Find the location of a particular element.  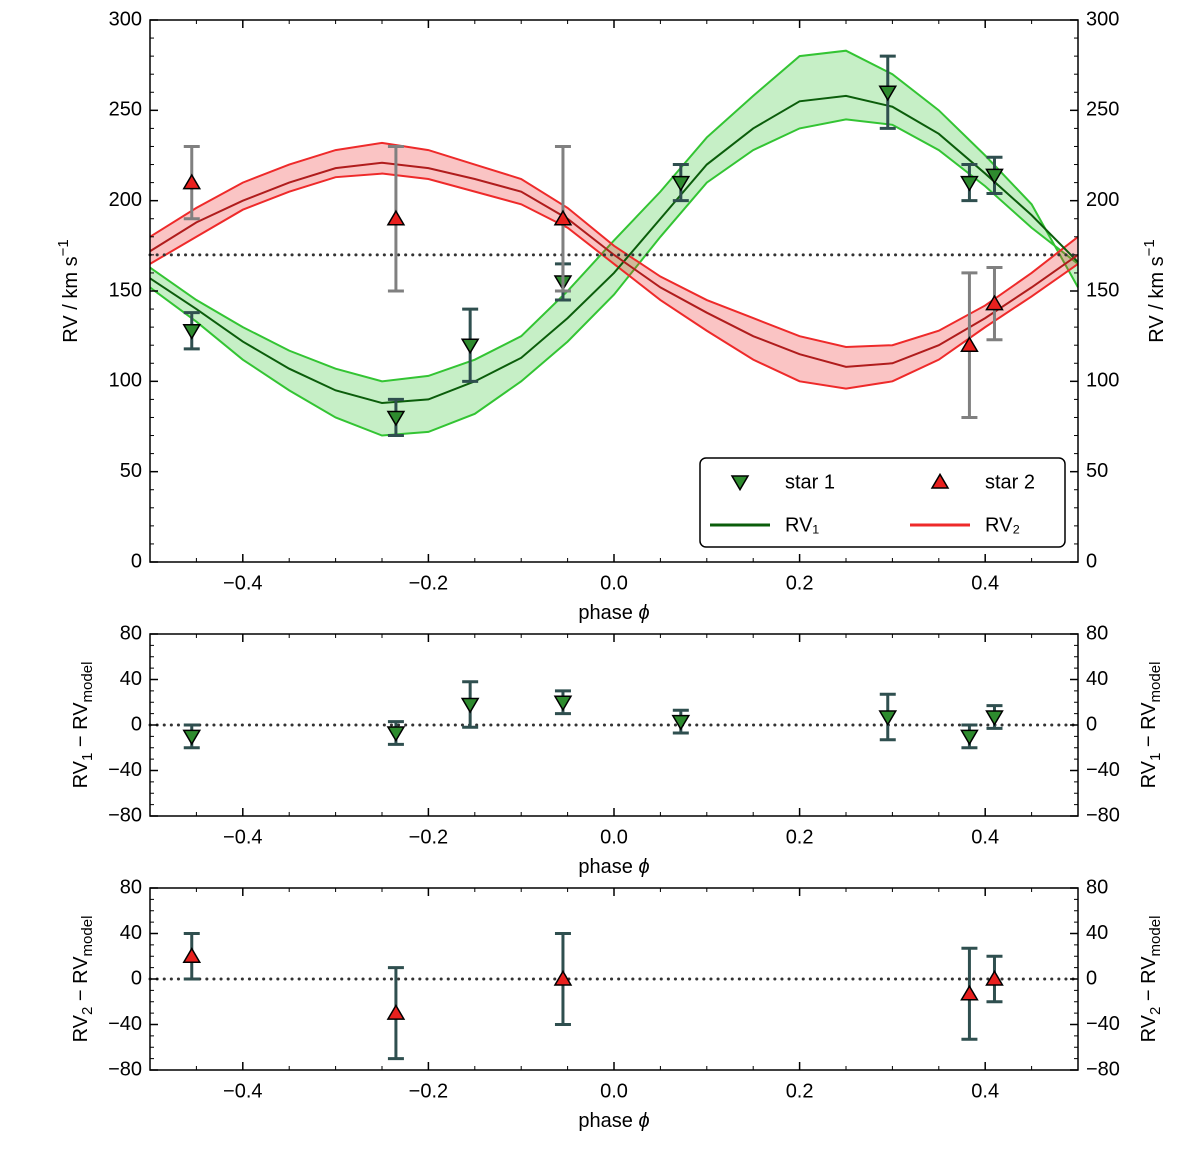

legend-label: RV₂ is located at coordinates (1002, 525).